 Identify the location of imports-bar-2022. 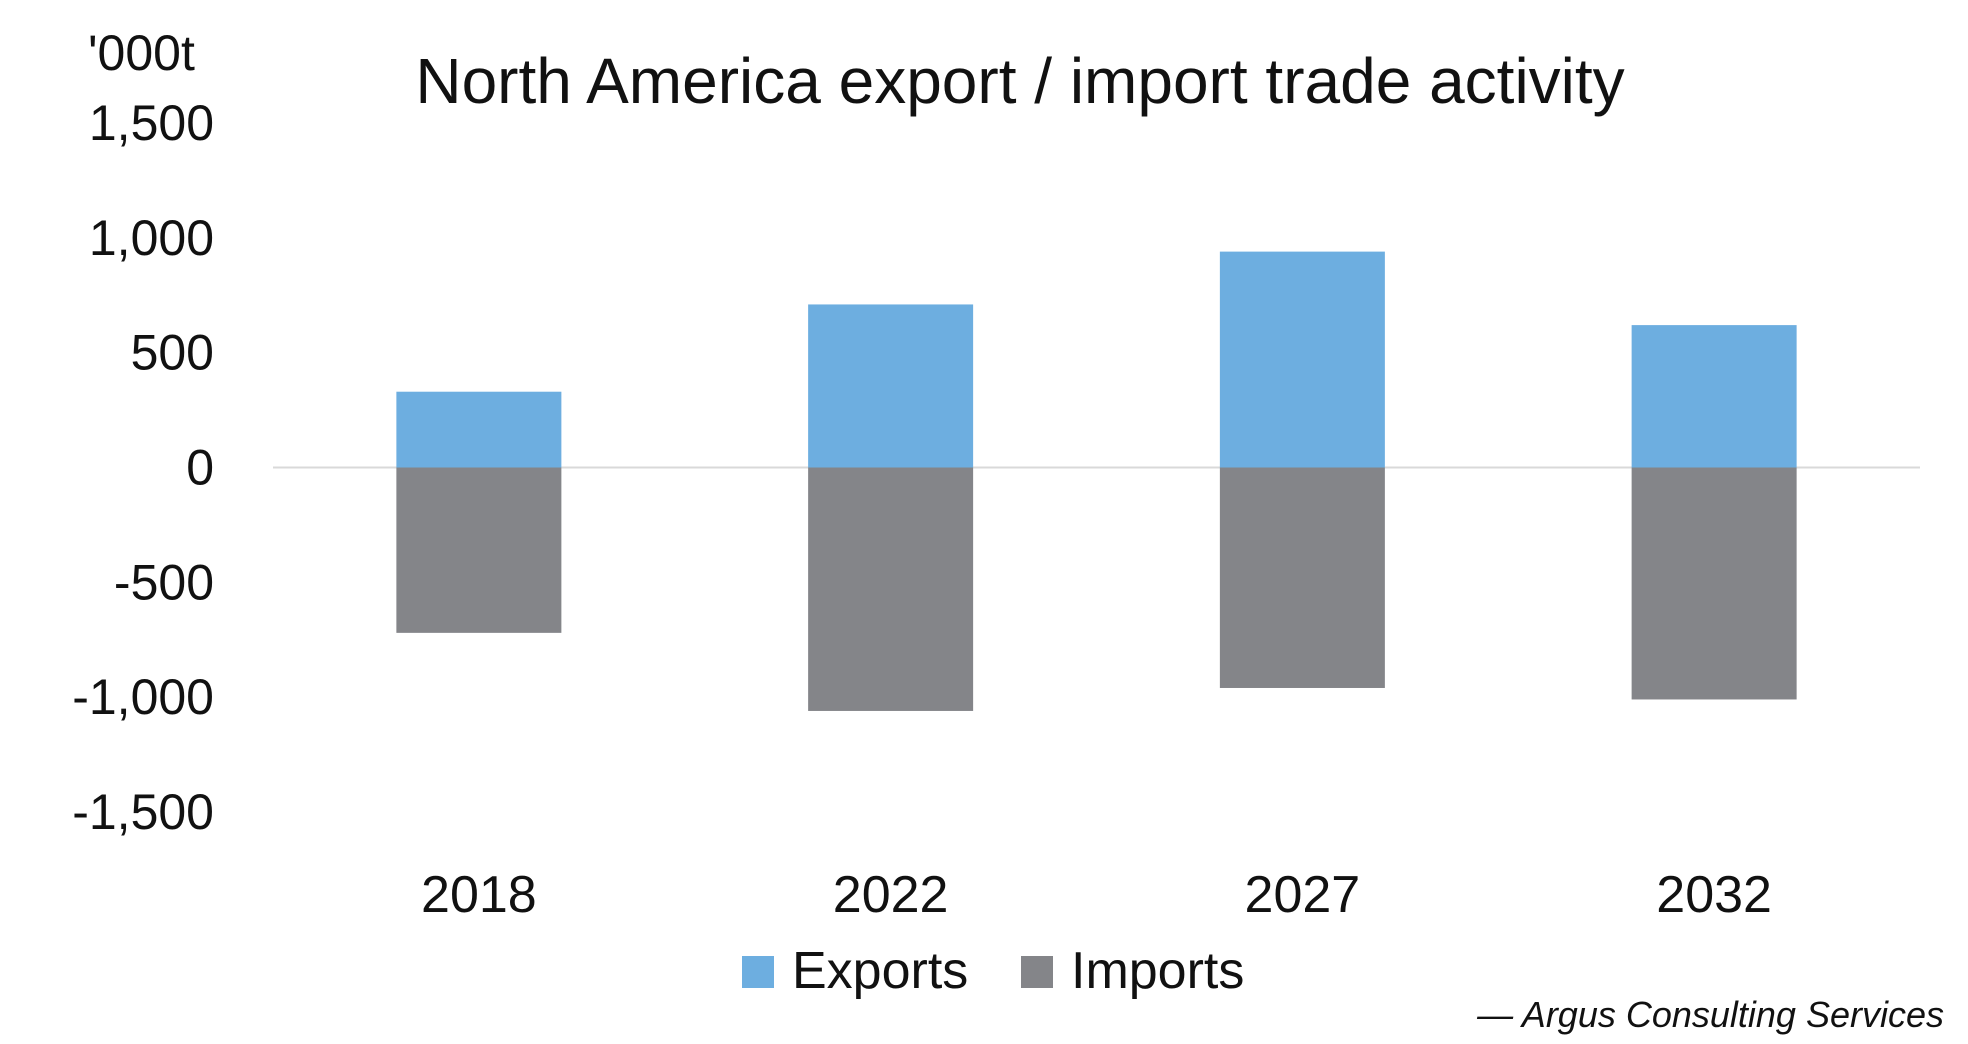
(891, 589).